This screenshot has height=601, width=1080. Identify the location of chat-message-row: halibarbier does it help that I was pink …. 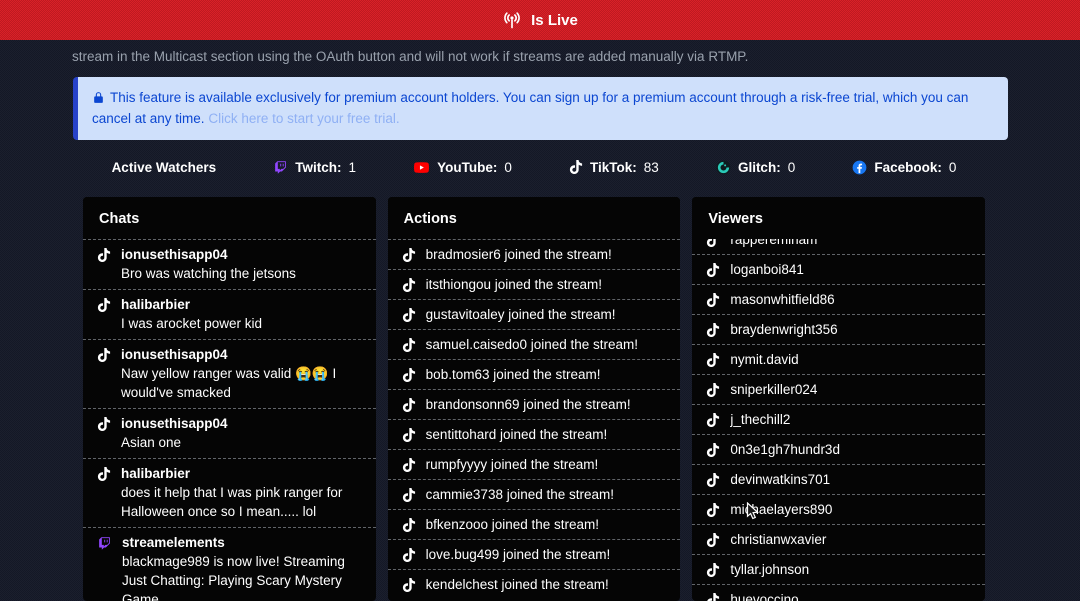
(229, 492).